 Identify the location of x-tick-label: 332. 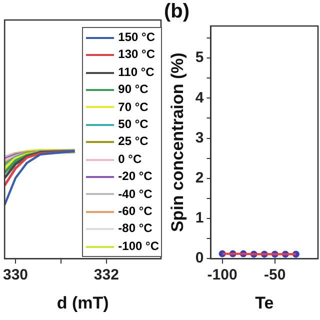
(106, 275).